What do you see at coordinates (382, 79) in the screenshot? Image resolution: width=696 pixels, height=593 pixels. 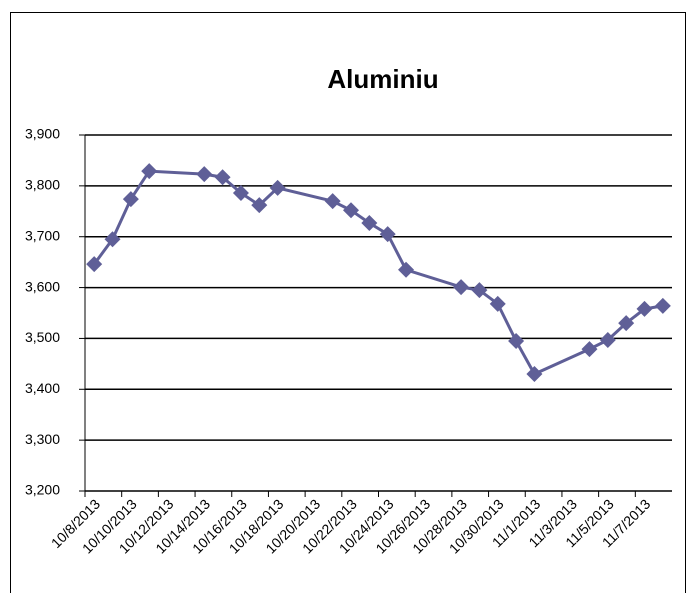 I see `chart-title: Aluminiu` at bounding box center [382, 79].